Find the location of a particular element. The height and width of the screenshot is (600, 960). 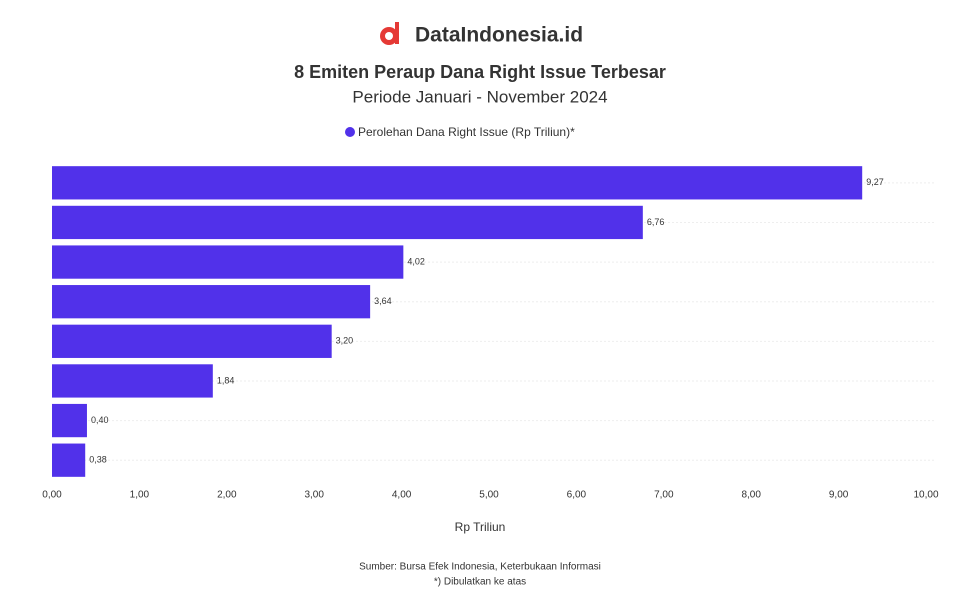

x-tick-label: 2,00 is located at coordinates (227, 495).